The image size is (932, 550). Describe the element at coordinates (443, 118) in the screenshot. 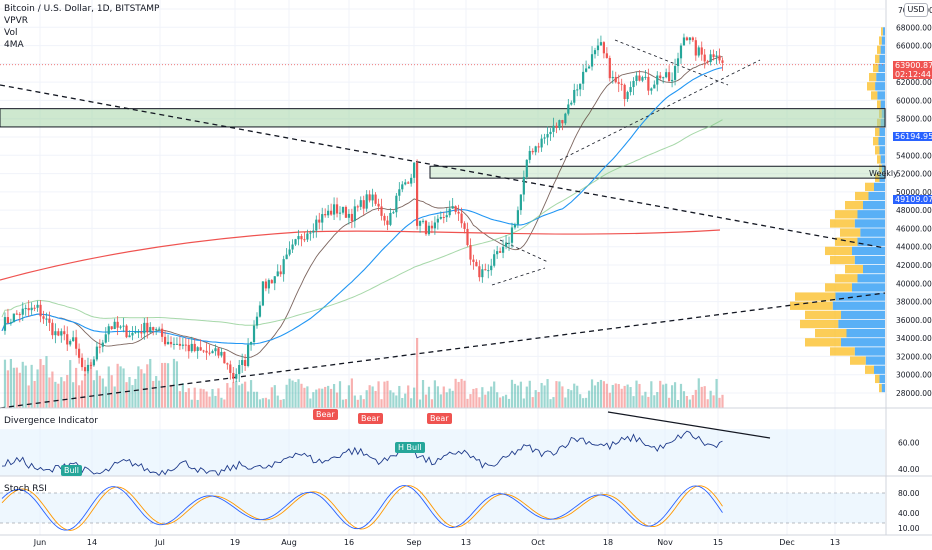

I see `support-zone` at that location.